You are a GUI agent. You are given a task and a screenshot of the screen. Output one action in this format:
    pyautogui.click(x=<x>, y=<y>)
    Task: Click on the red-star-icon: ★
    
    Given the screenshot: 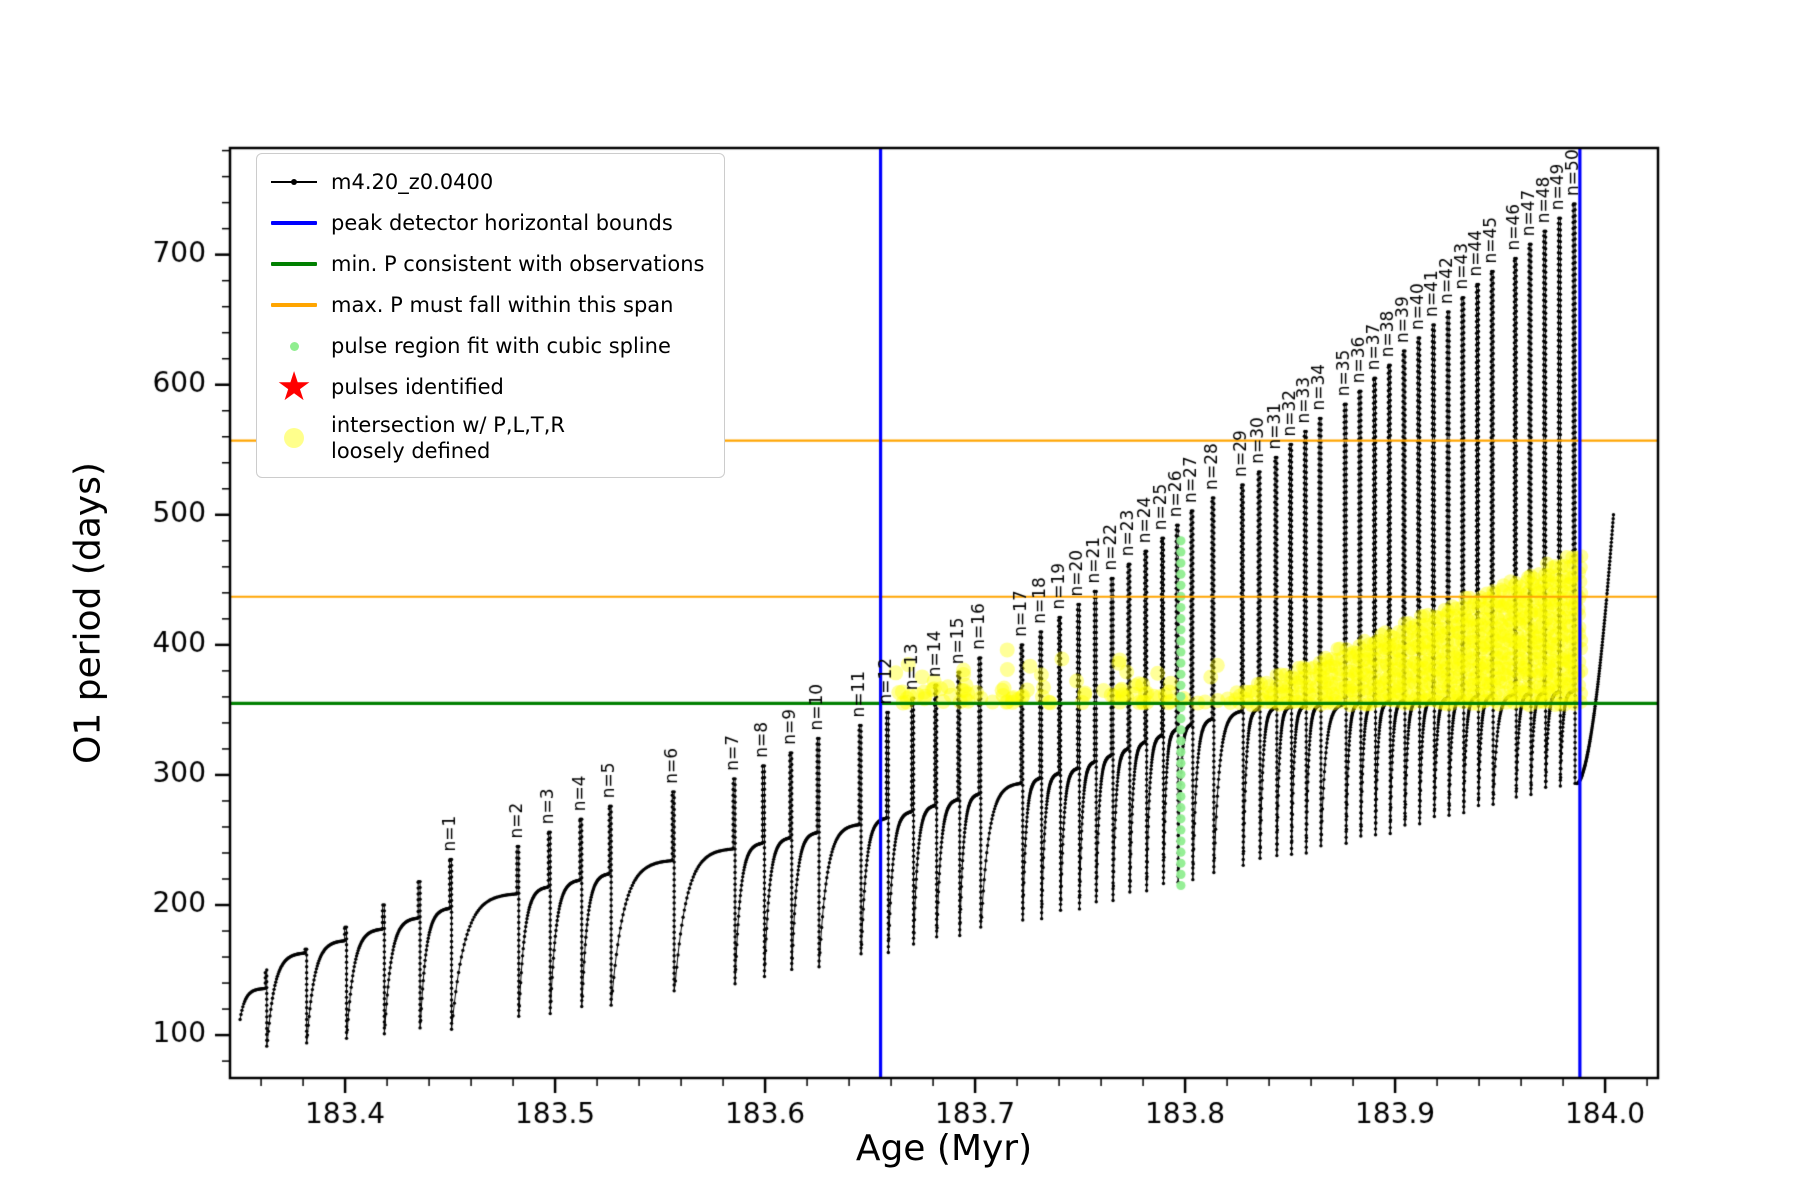 What is the action you would take?
    pyautogui.click(x=294, y=387)
    